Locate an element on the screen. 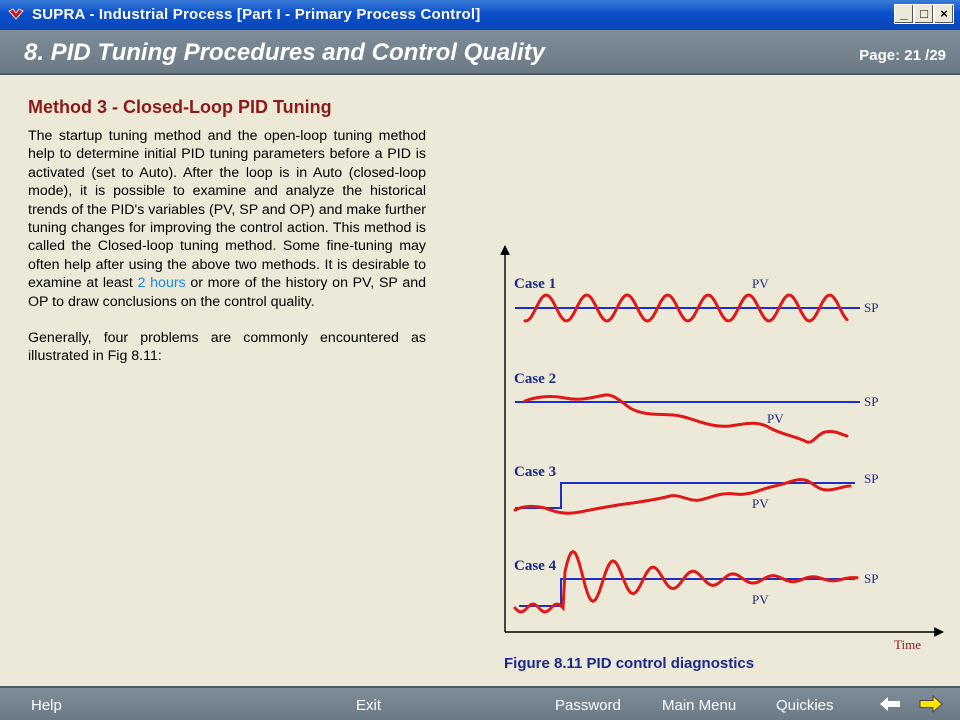  page-indicator: Page: 21 /29 is located at coordinates (902, 55).